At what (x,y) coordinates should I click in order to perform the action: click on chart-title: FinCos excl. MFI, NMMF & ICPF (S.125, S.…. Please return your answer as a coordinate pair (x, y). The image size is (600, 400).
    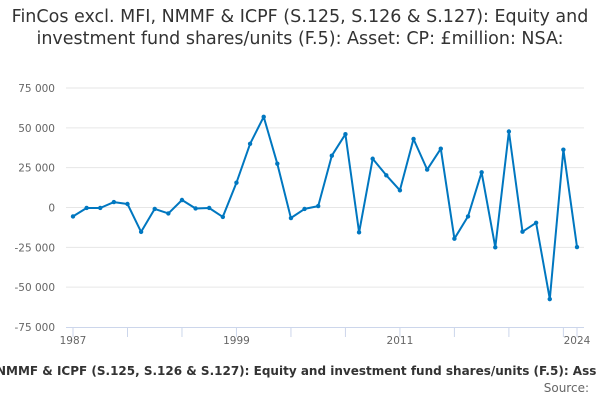
    Looking at the image, I should click on (300, 28).